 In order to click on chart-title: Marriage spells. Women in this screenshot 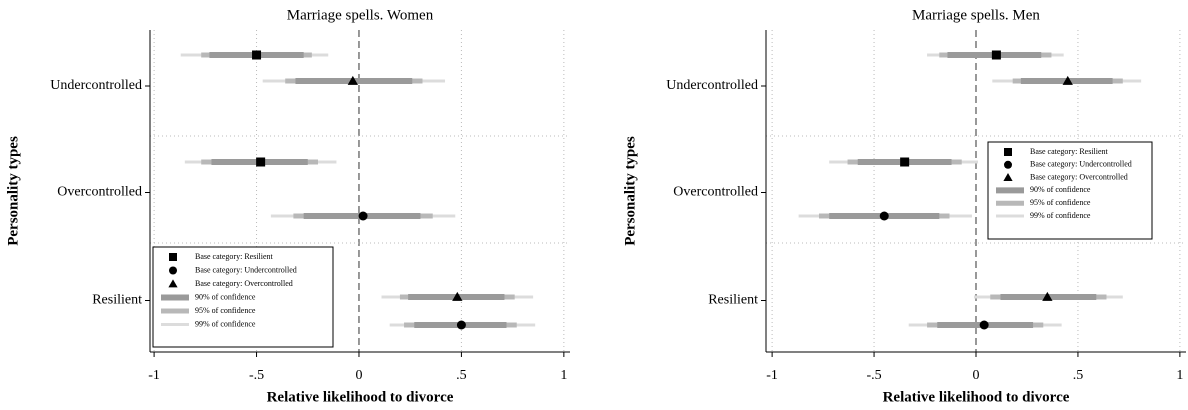, I will do `click(360, 15)`.